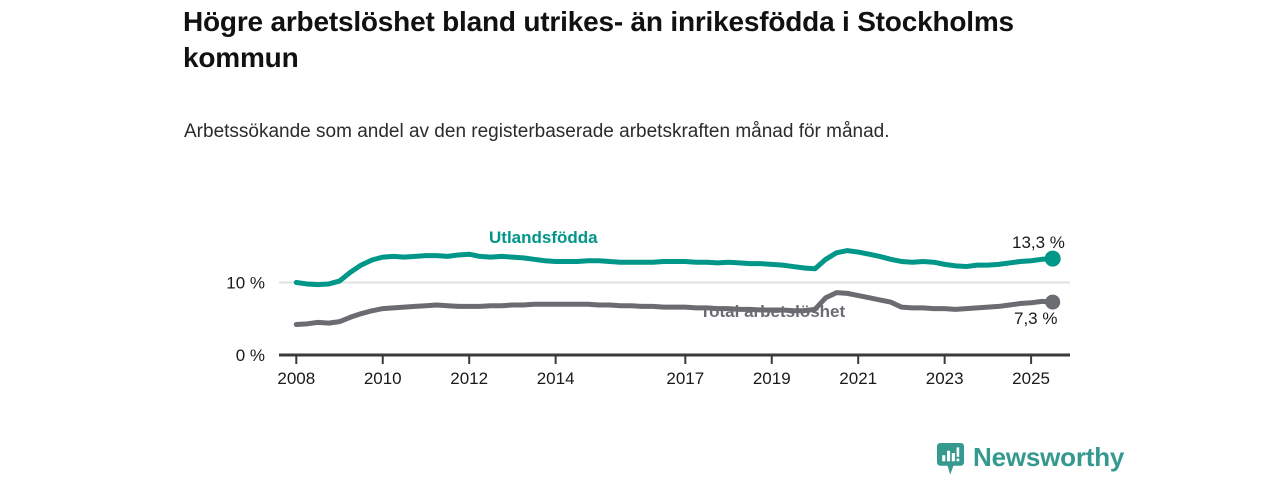 The image size is (1280, 480). Describe the element at coordinates (945, 378) in the screenshot. I see `x-tick-label: 2023` at that location.